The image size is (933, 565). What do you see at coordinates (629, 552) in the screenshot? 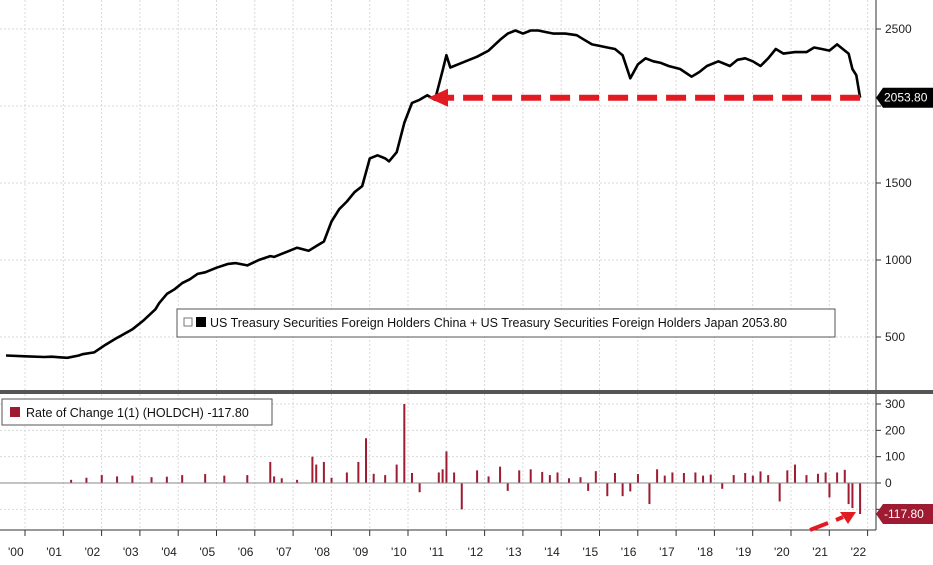
I see `x-tick-label: '16` at bounding box center [629, 552].